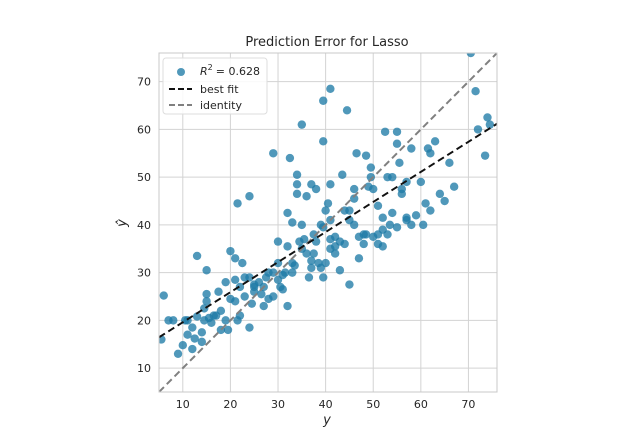 The image size is (640, 440). What do you see at coordinates (230, 404) in the screenshot?
I see `x-tick-label: 20` at bounding box center [230, 404].